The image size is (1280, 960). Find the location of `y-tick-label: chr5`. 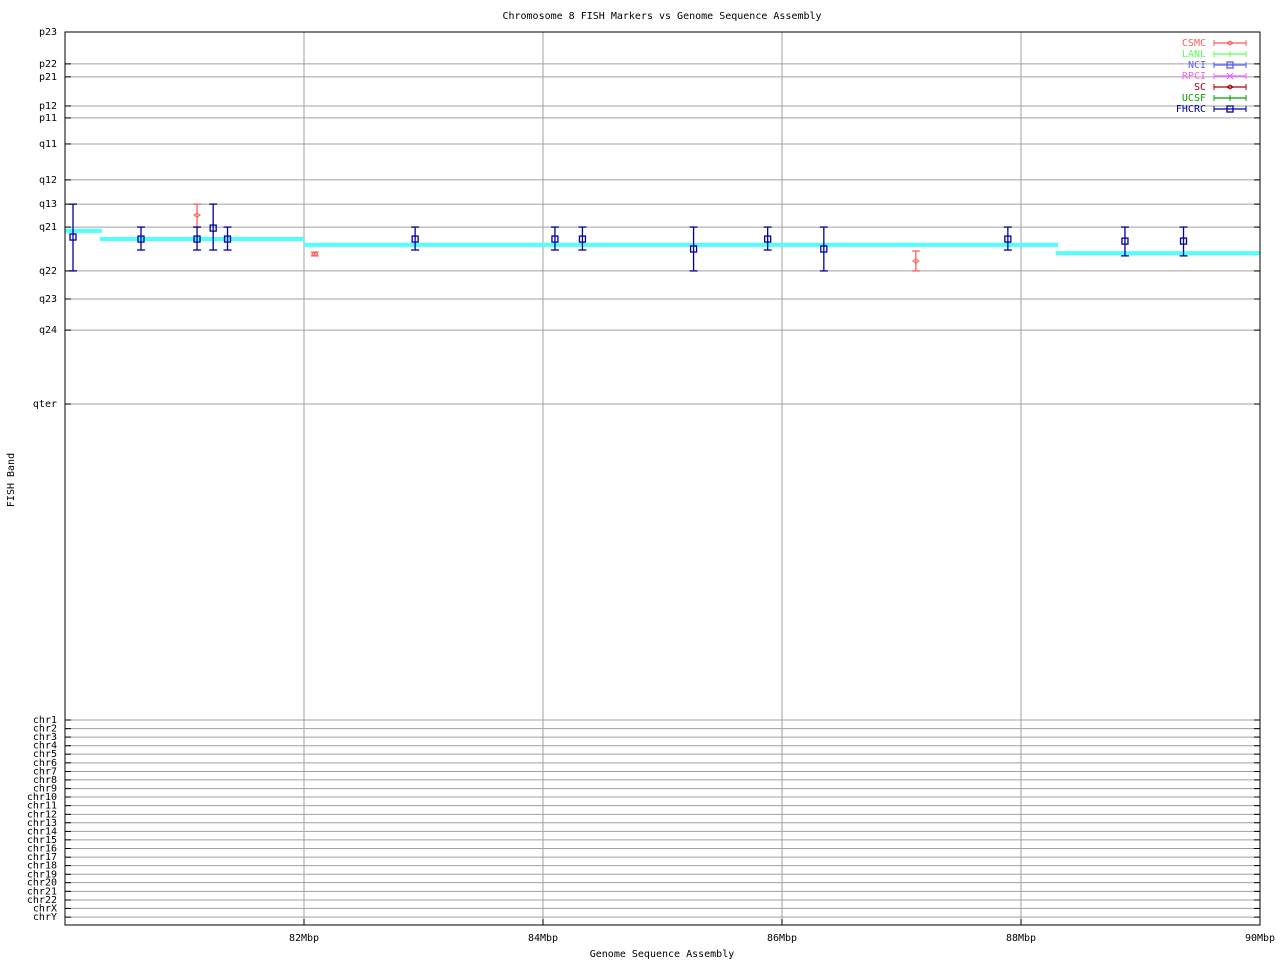

y-tick-label: chr5 is located at coordinates (45, 754).